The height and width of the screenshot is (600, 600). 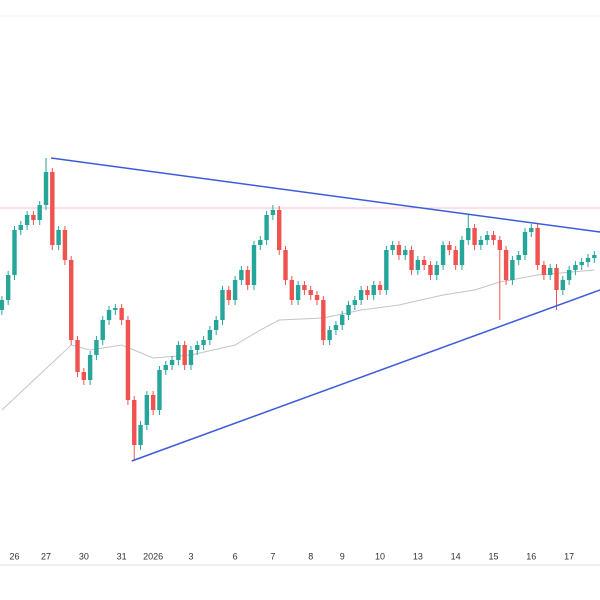 I want to click on x-tick-label: 16, so click(x=531, y=556).